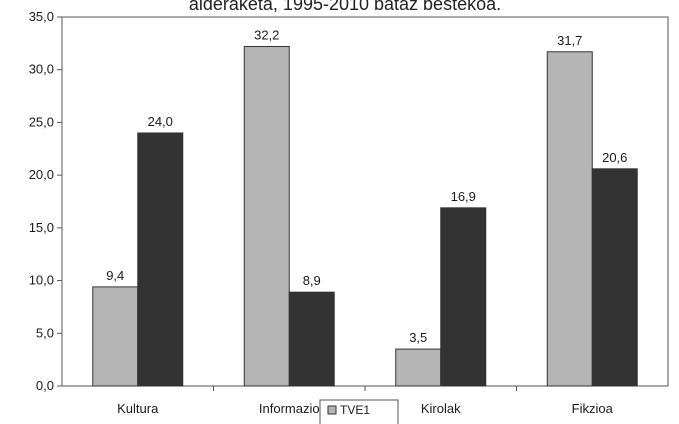  What do you see at coordinates (569, 40) in the screenshot?
I see `data-label-tve1: 31,7` at bounding box center [569, 40].